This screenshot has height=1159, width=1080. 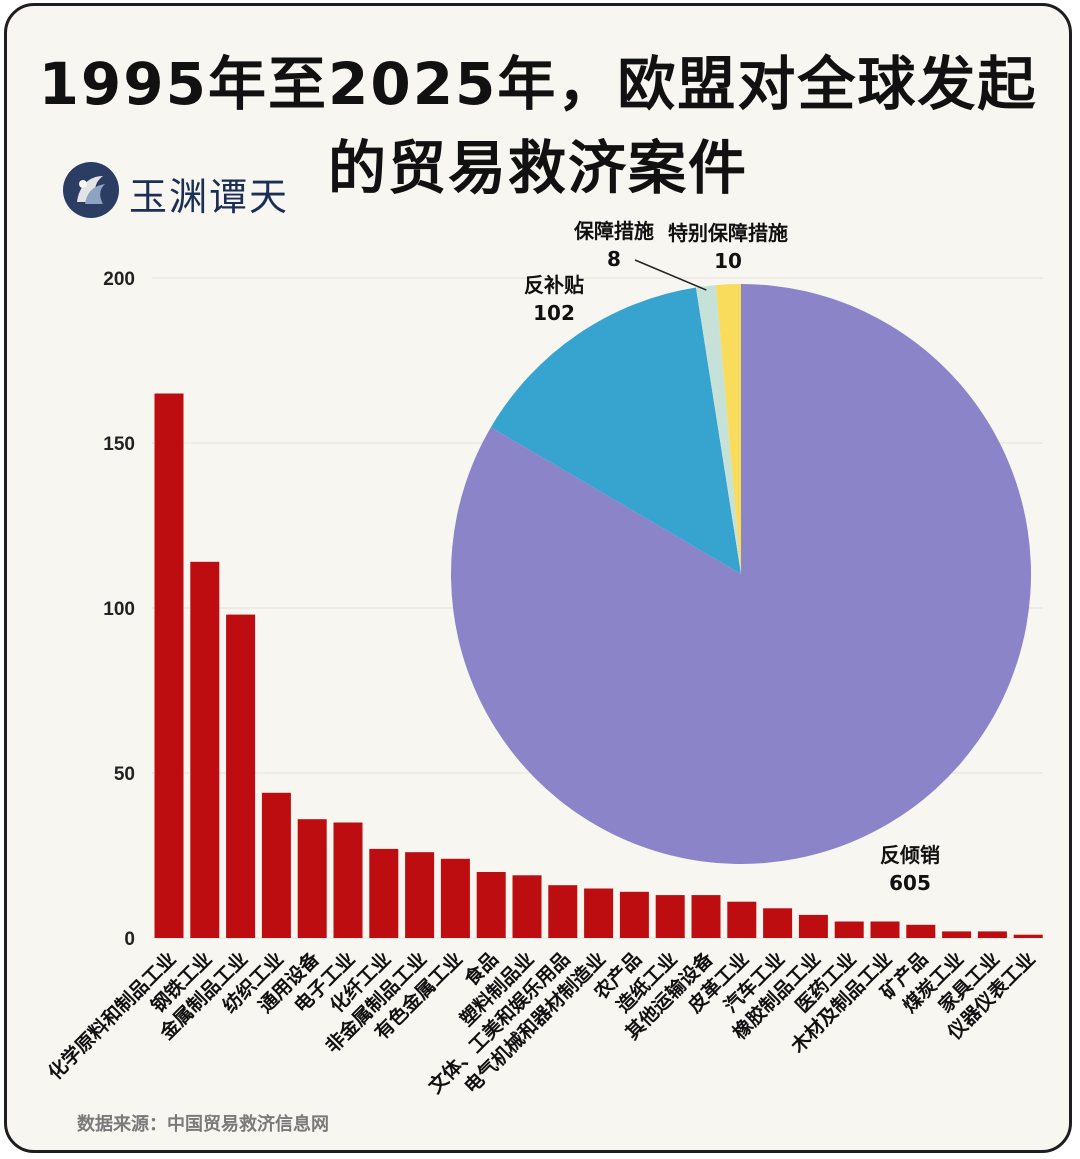 I want to click on pie-slice-value: 605, so click(x=910, y=883).